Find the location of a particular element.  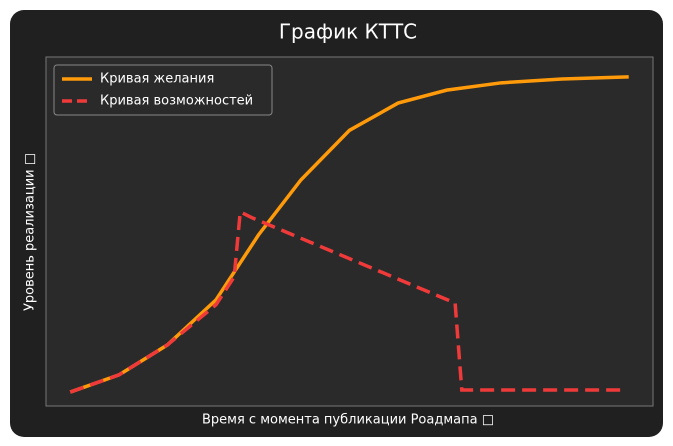

legend-label: Кривая желания is located at coordinates (157, 79).